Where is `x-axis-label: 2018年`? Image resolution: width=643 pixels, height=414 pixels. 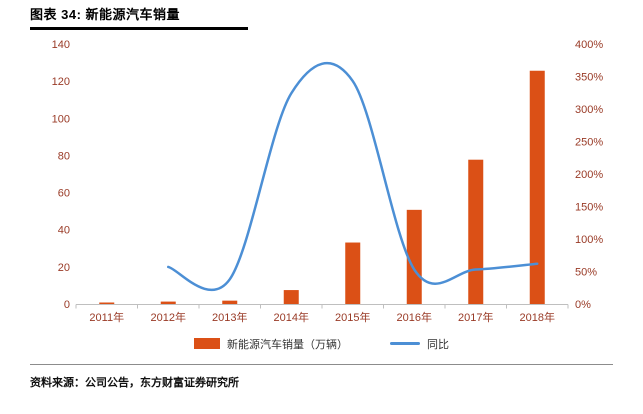 x-axis-label: 2018年 is located at coordinates (537, 317).